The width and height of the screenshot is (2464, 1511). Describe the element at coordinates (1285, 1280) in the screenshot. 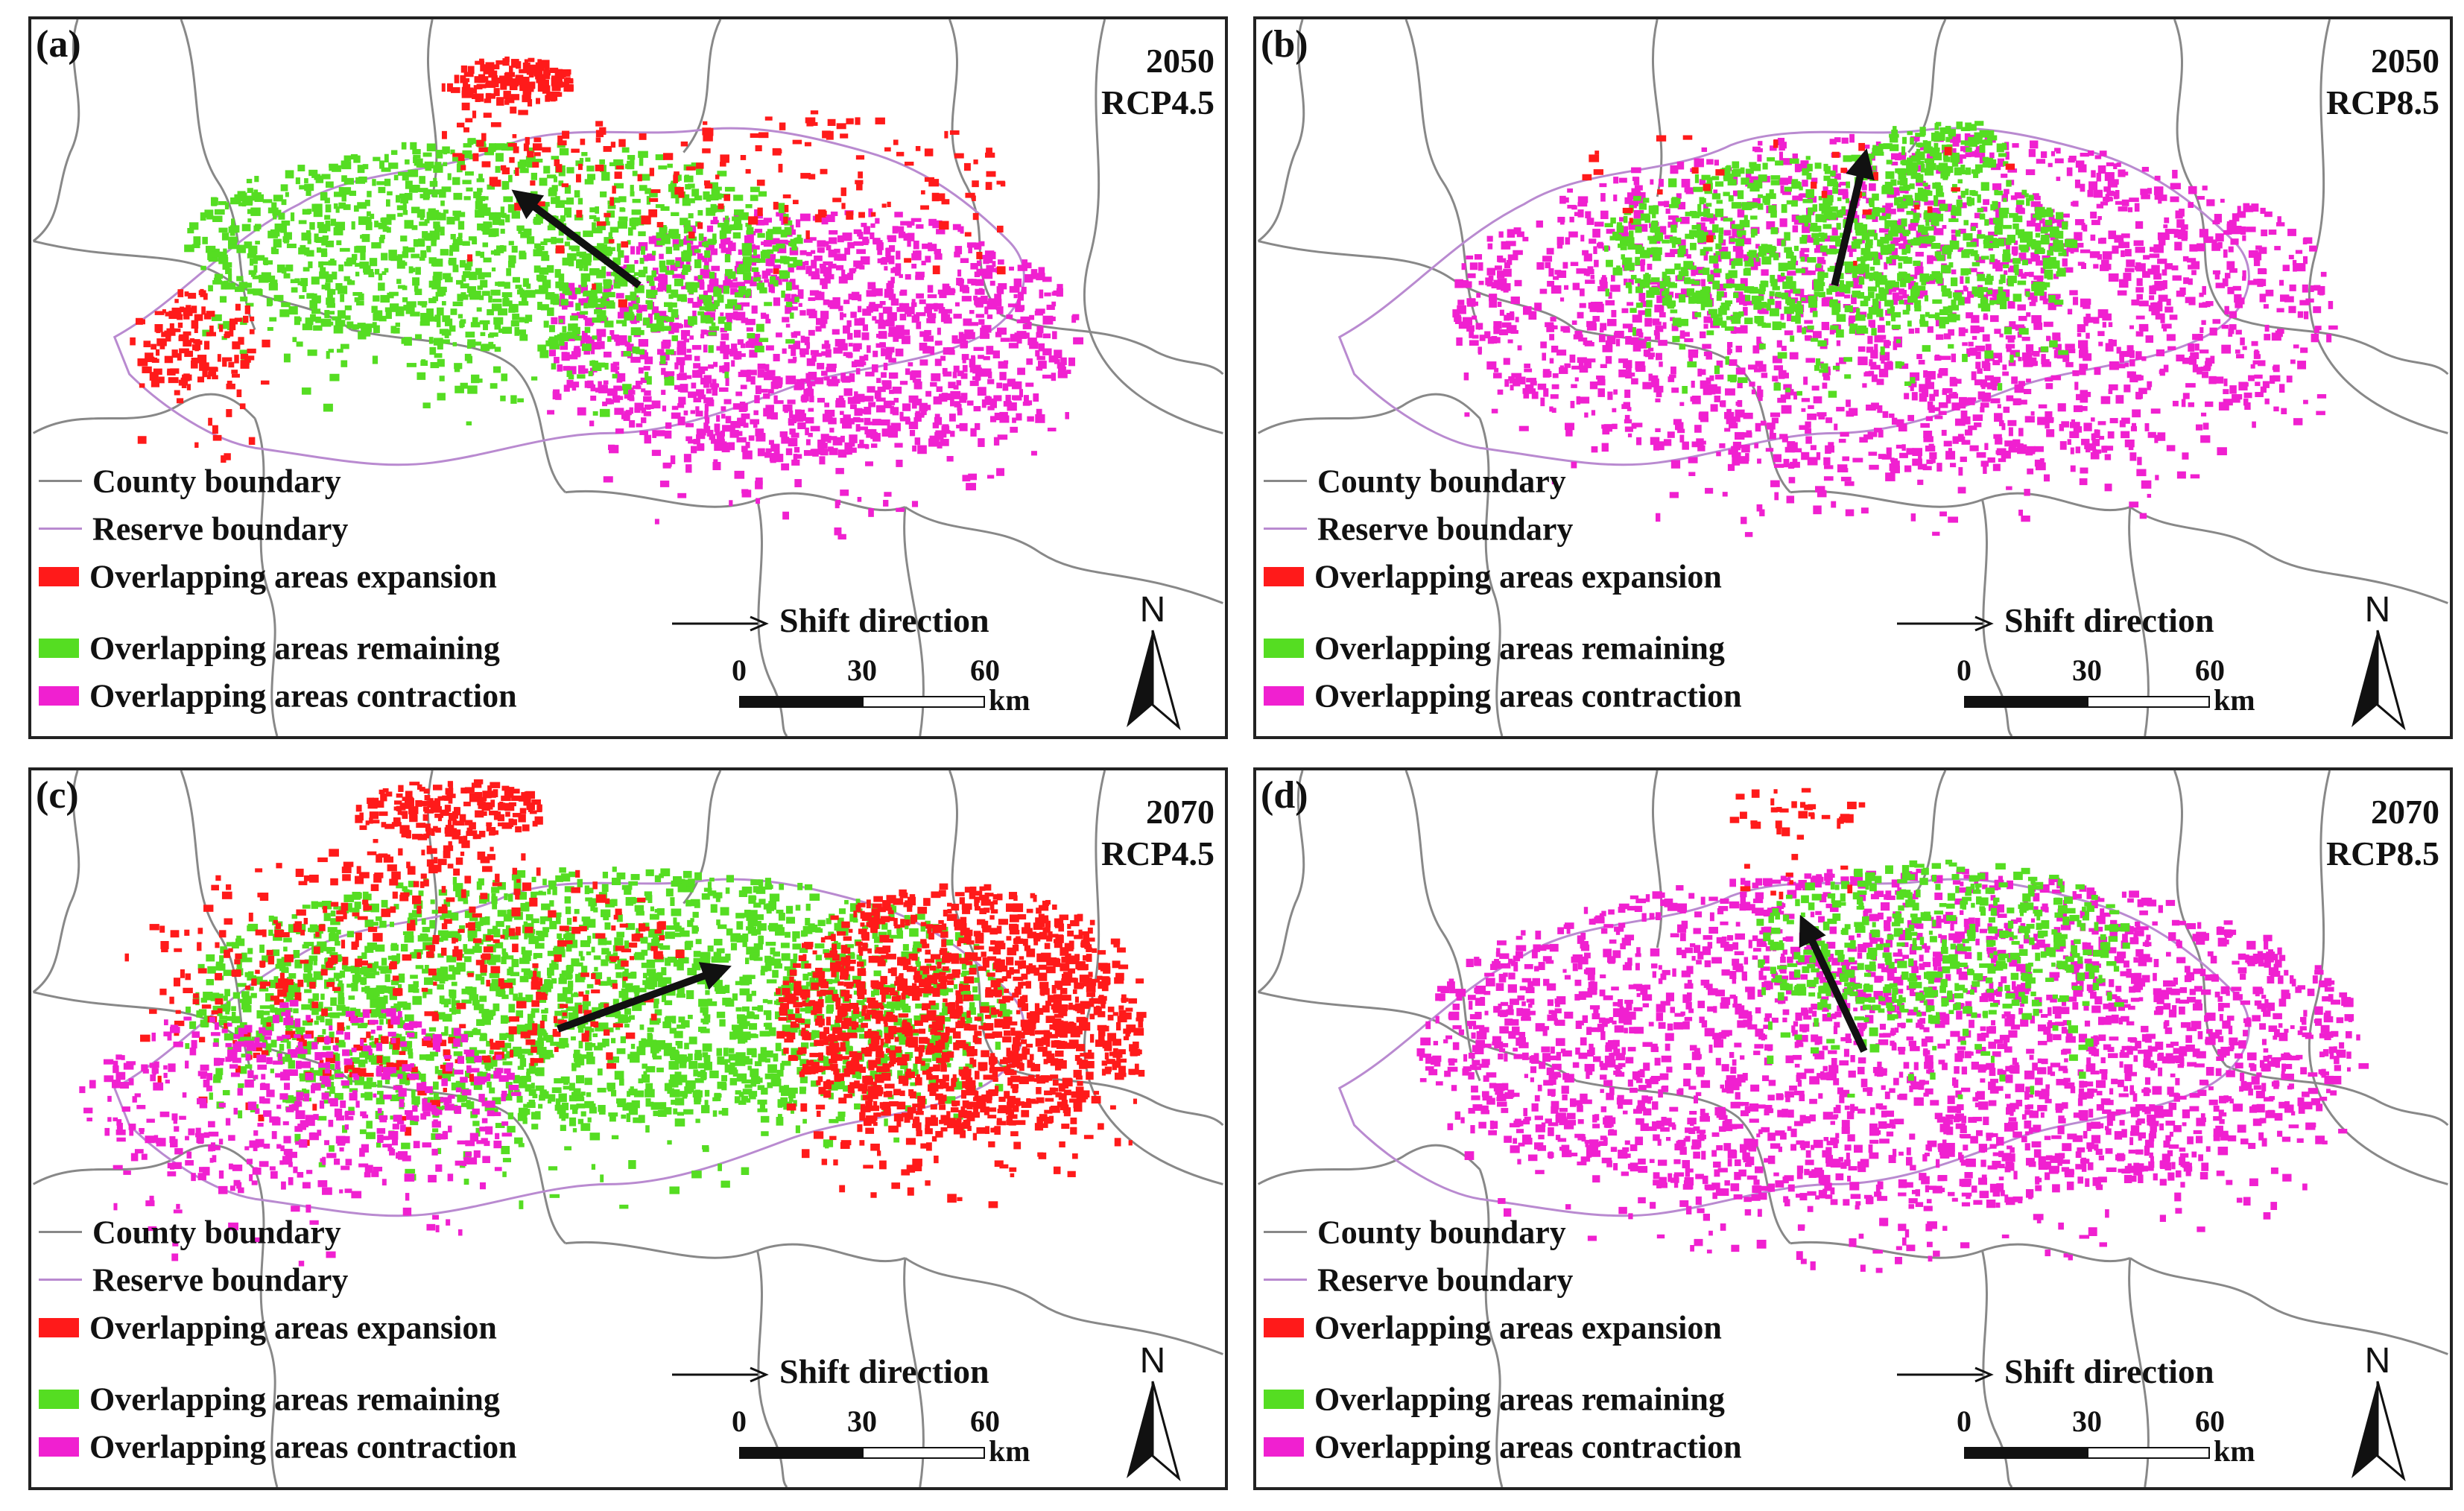

I see `legend-line-reserve-boundary` at that location.